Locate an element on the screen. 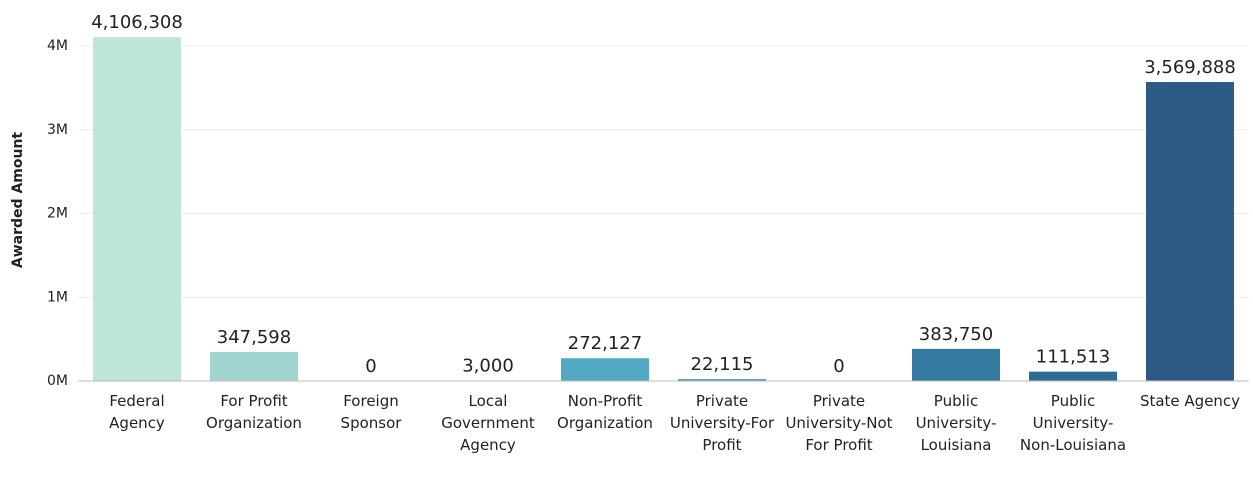 This screenshot has width=1253, height=480. y-tick-label: 1M is located at coordinates (57, 297).